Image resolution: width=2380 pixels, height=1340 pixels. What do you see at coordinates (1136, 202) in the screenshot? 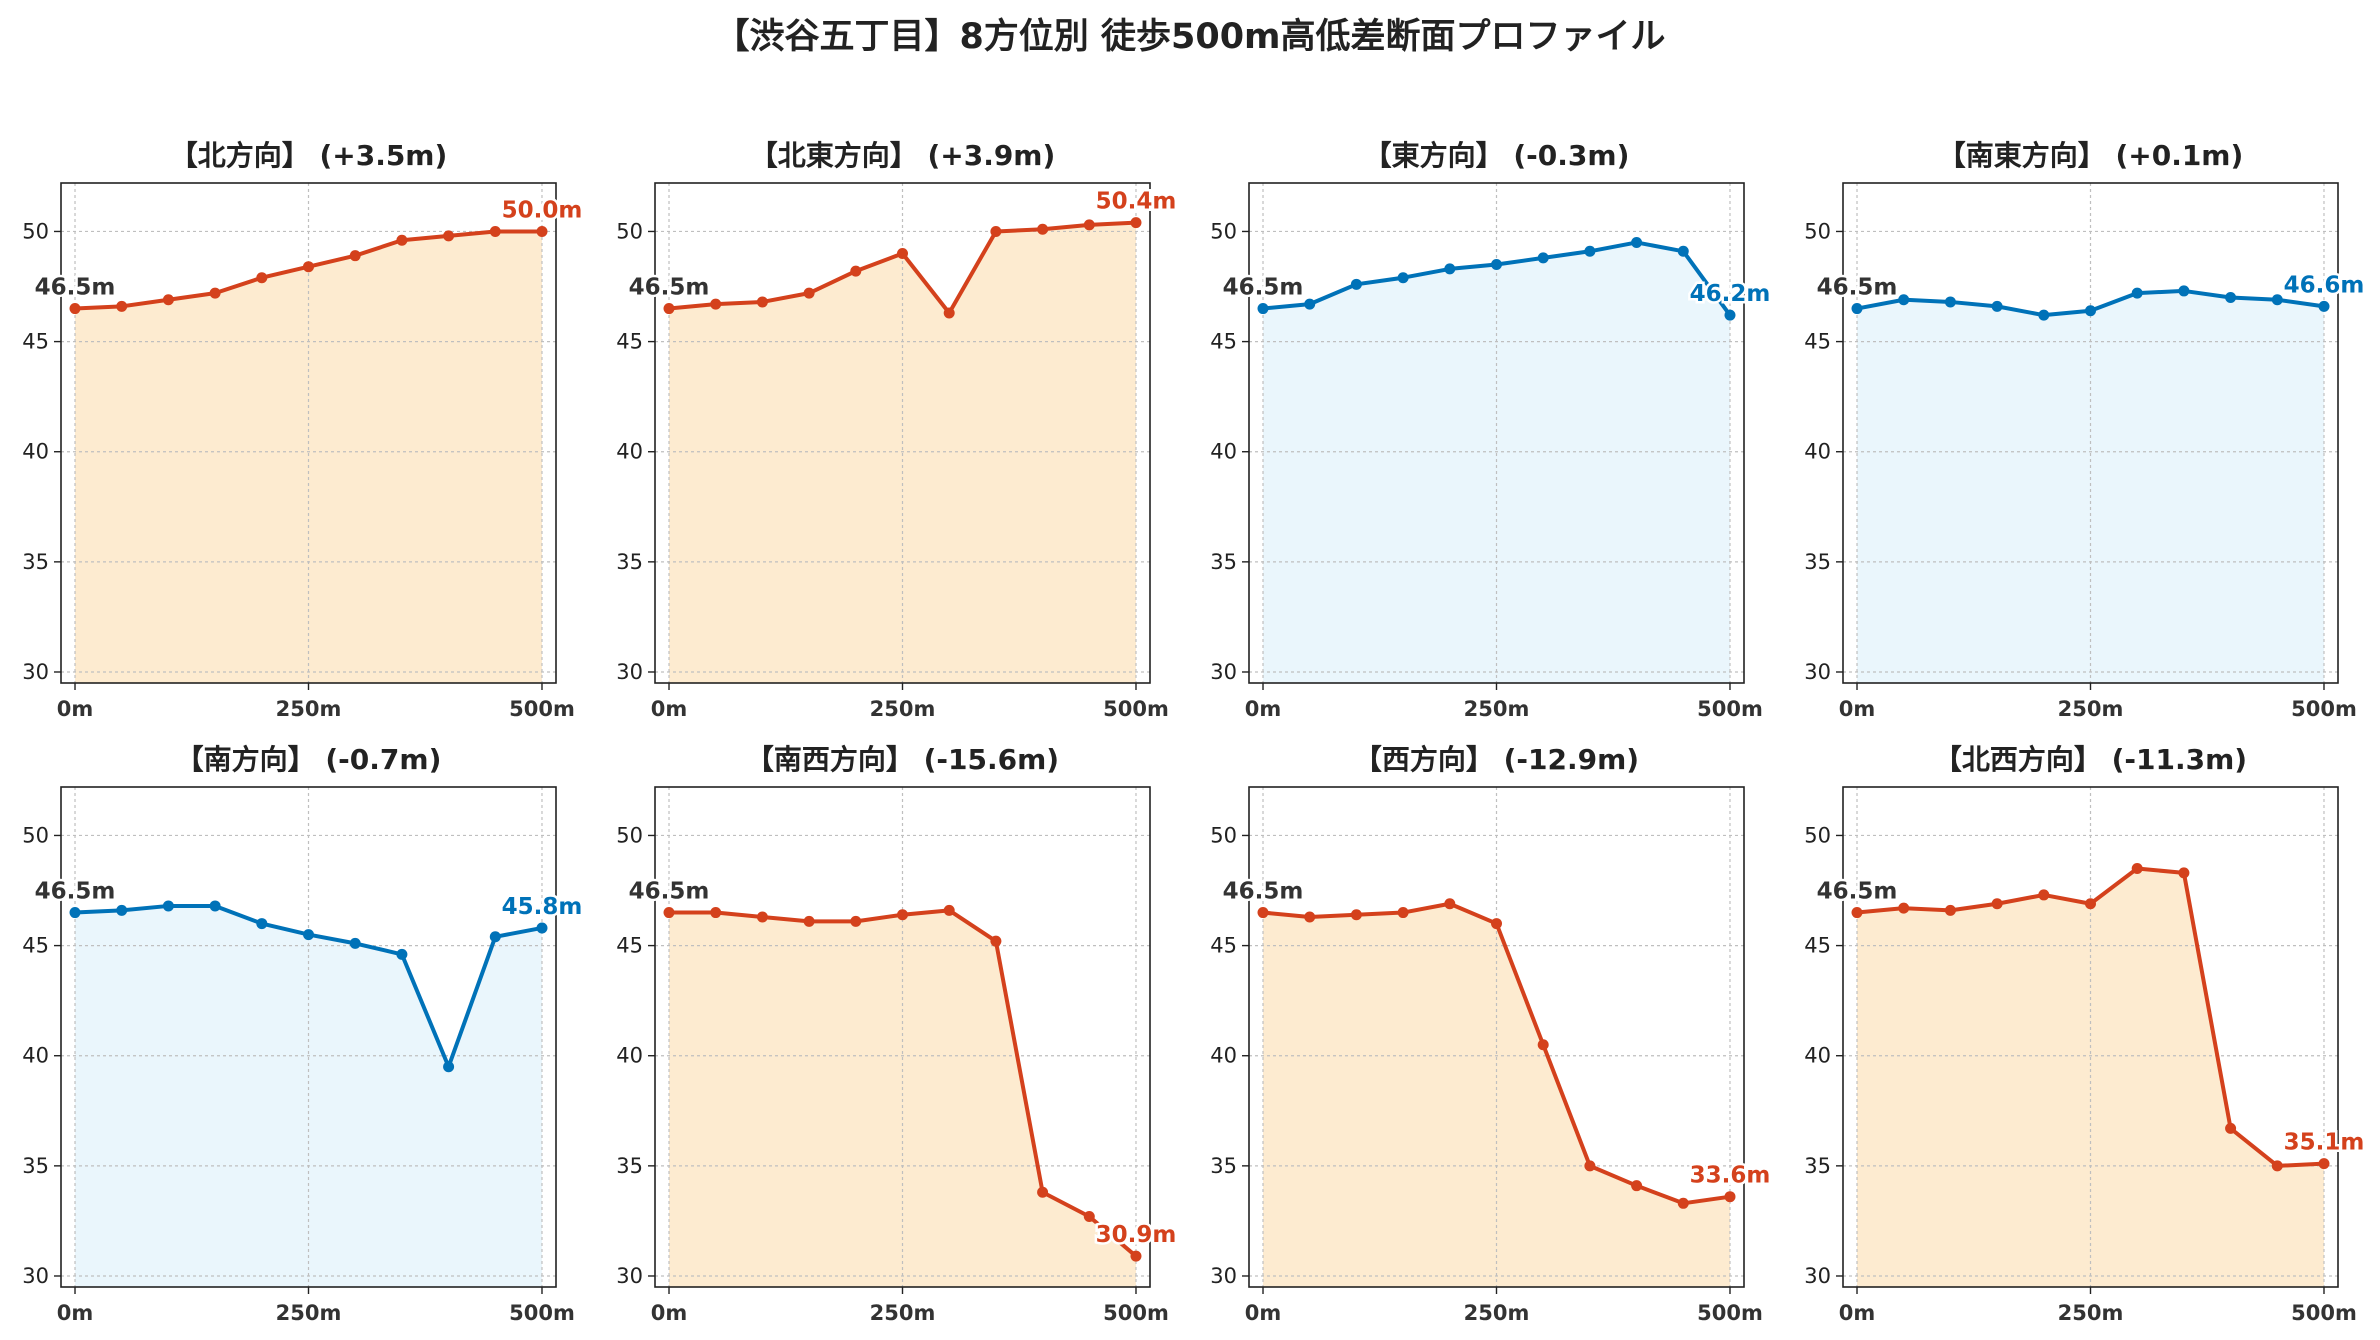
I see `end-elevation-label: 50.4m` at bounding box center [1136, 202].